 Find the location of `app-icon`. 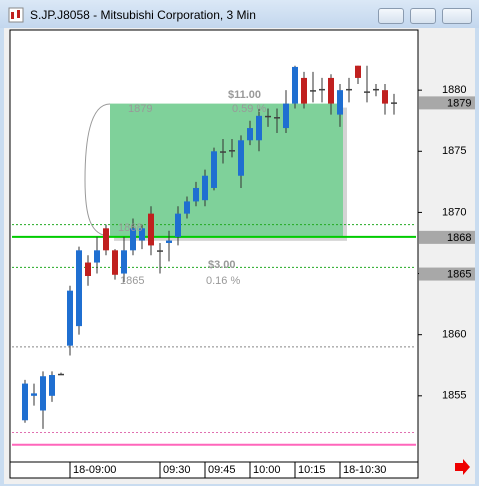

app-icon is located at coordinates (16, 15).